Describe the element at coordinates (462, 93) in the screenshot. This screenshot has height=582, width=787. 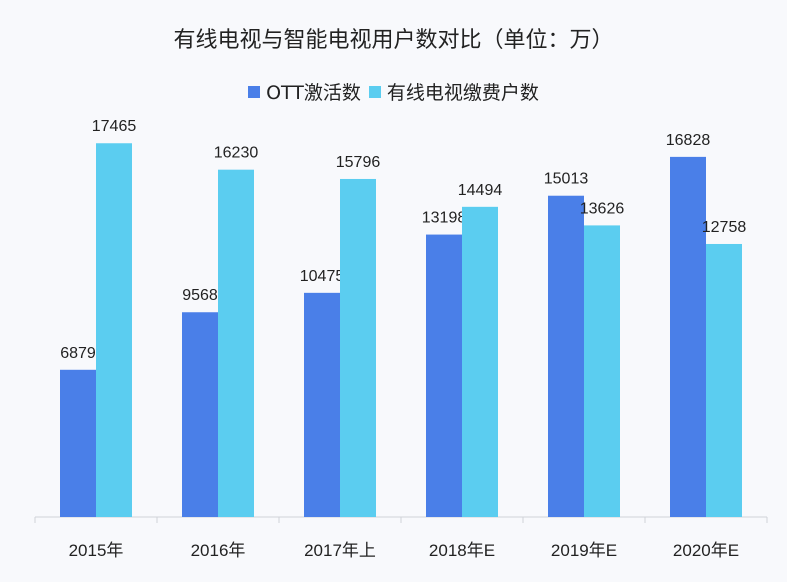
I see `legend-label-cable: 有线电视缴费户数` at that location.